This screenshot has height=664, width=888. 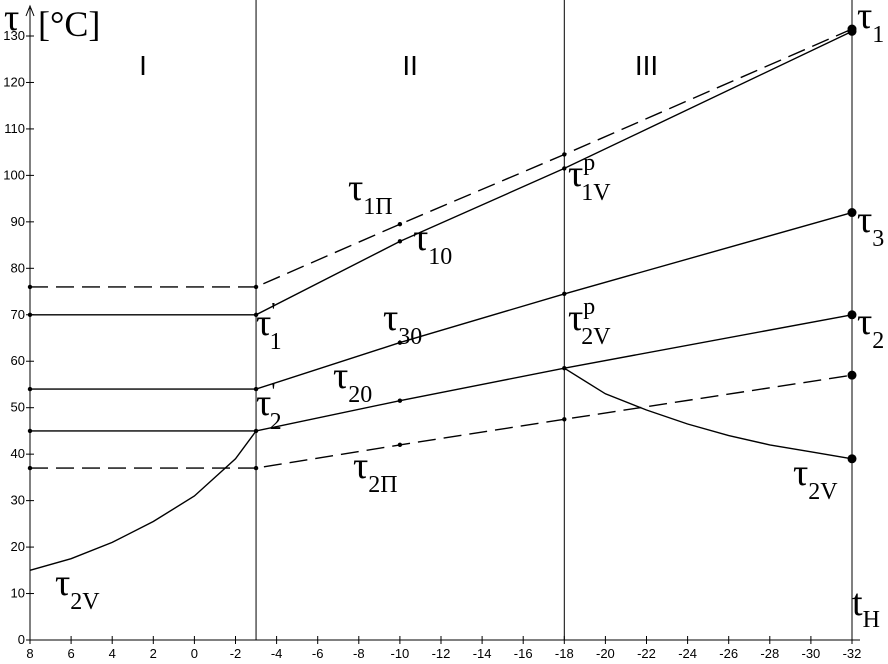 I want to click on y-axis-unit: [°C], so click(x=69, y=24).